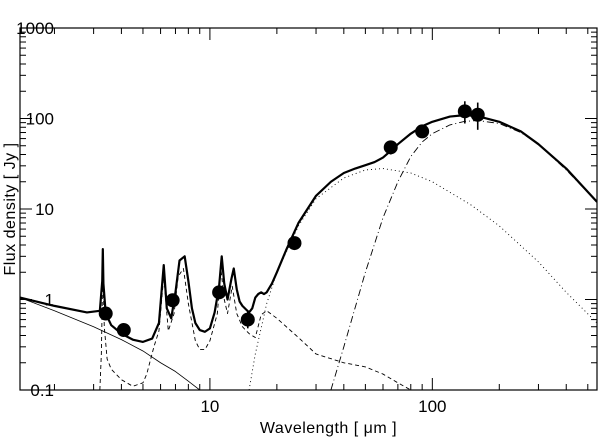 This screenshot has width=600, height=446. What do you see at coordinates (49, 300) in the screenshot?
I see `y-tick-label: 1` at bounding box center [49, 300].